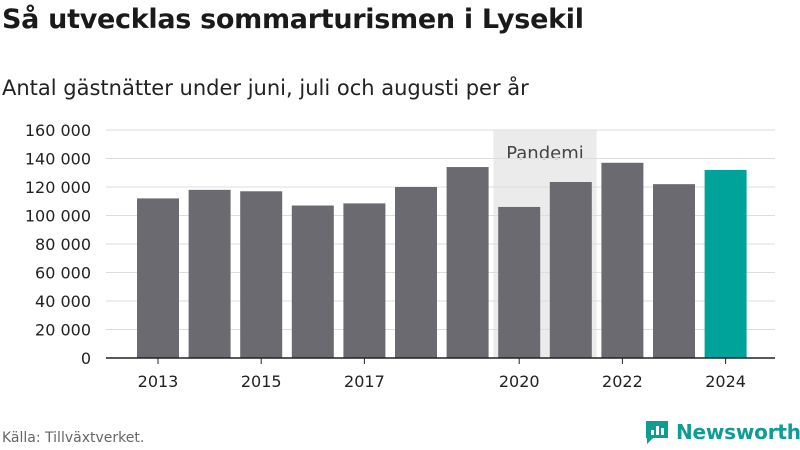  Describe the element at coordinates (63, 244) in the screenshot. I see `y-tick-label: 80 000` at that location.